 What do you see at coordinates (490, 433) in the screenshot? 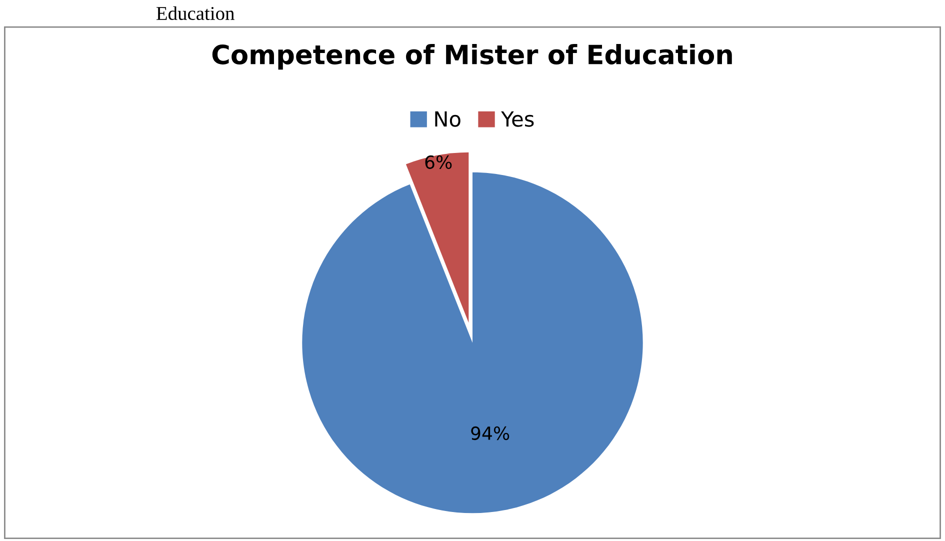
I see `data-label: 94%` at bounding box center [490, 433].